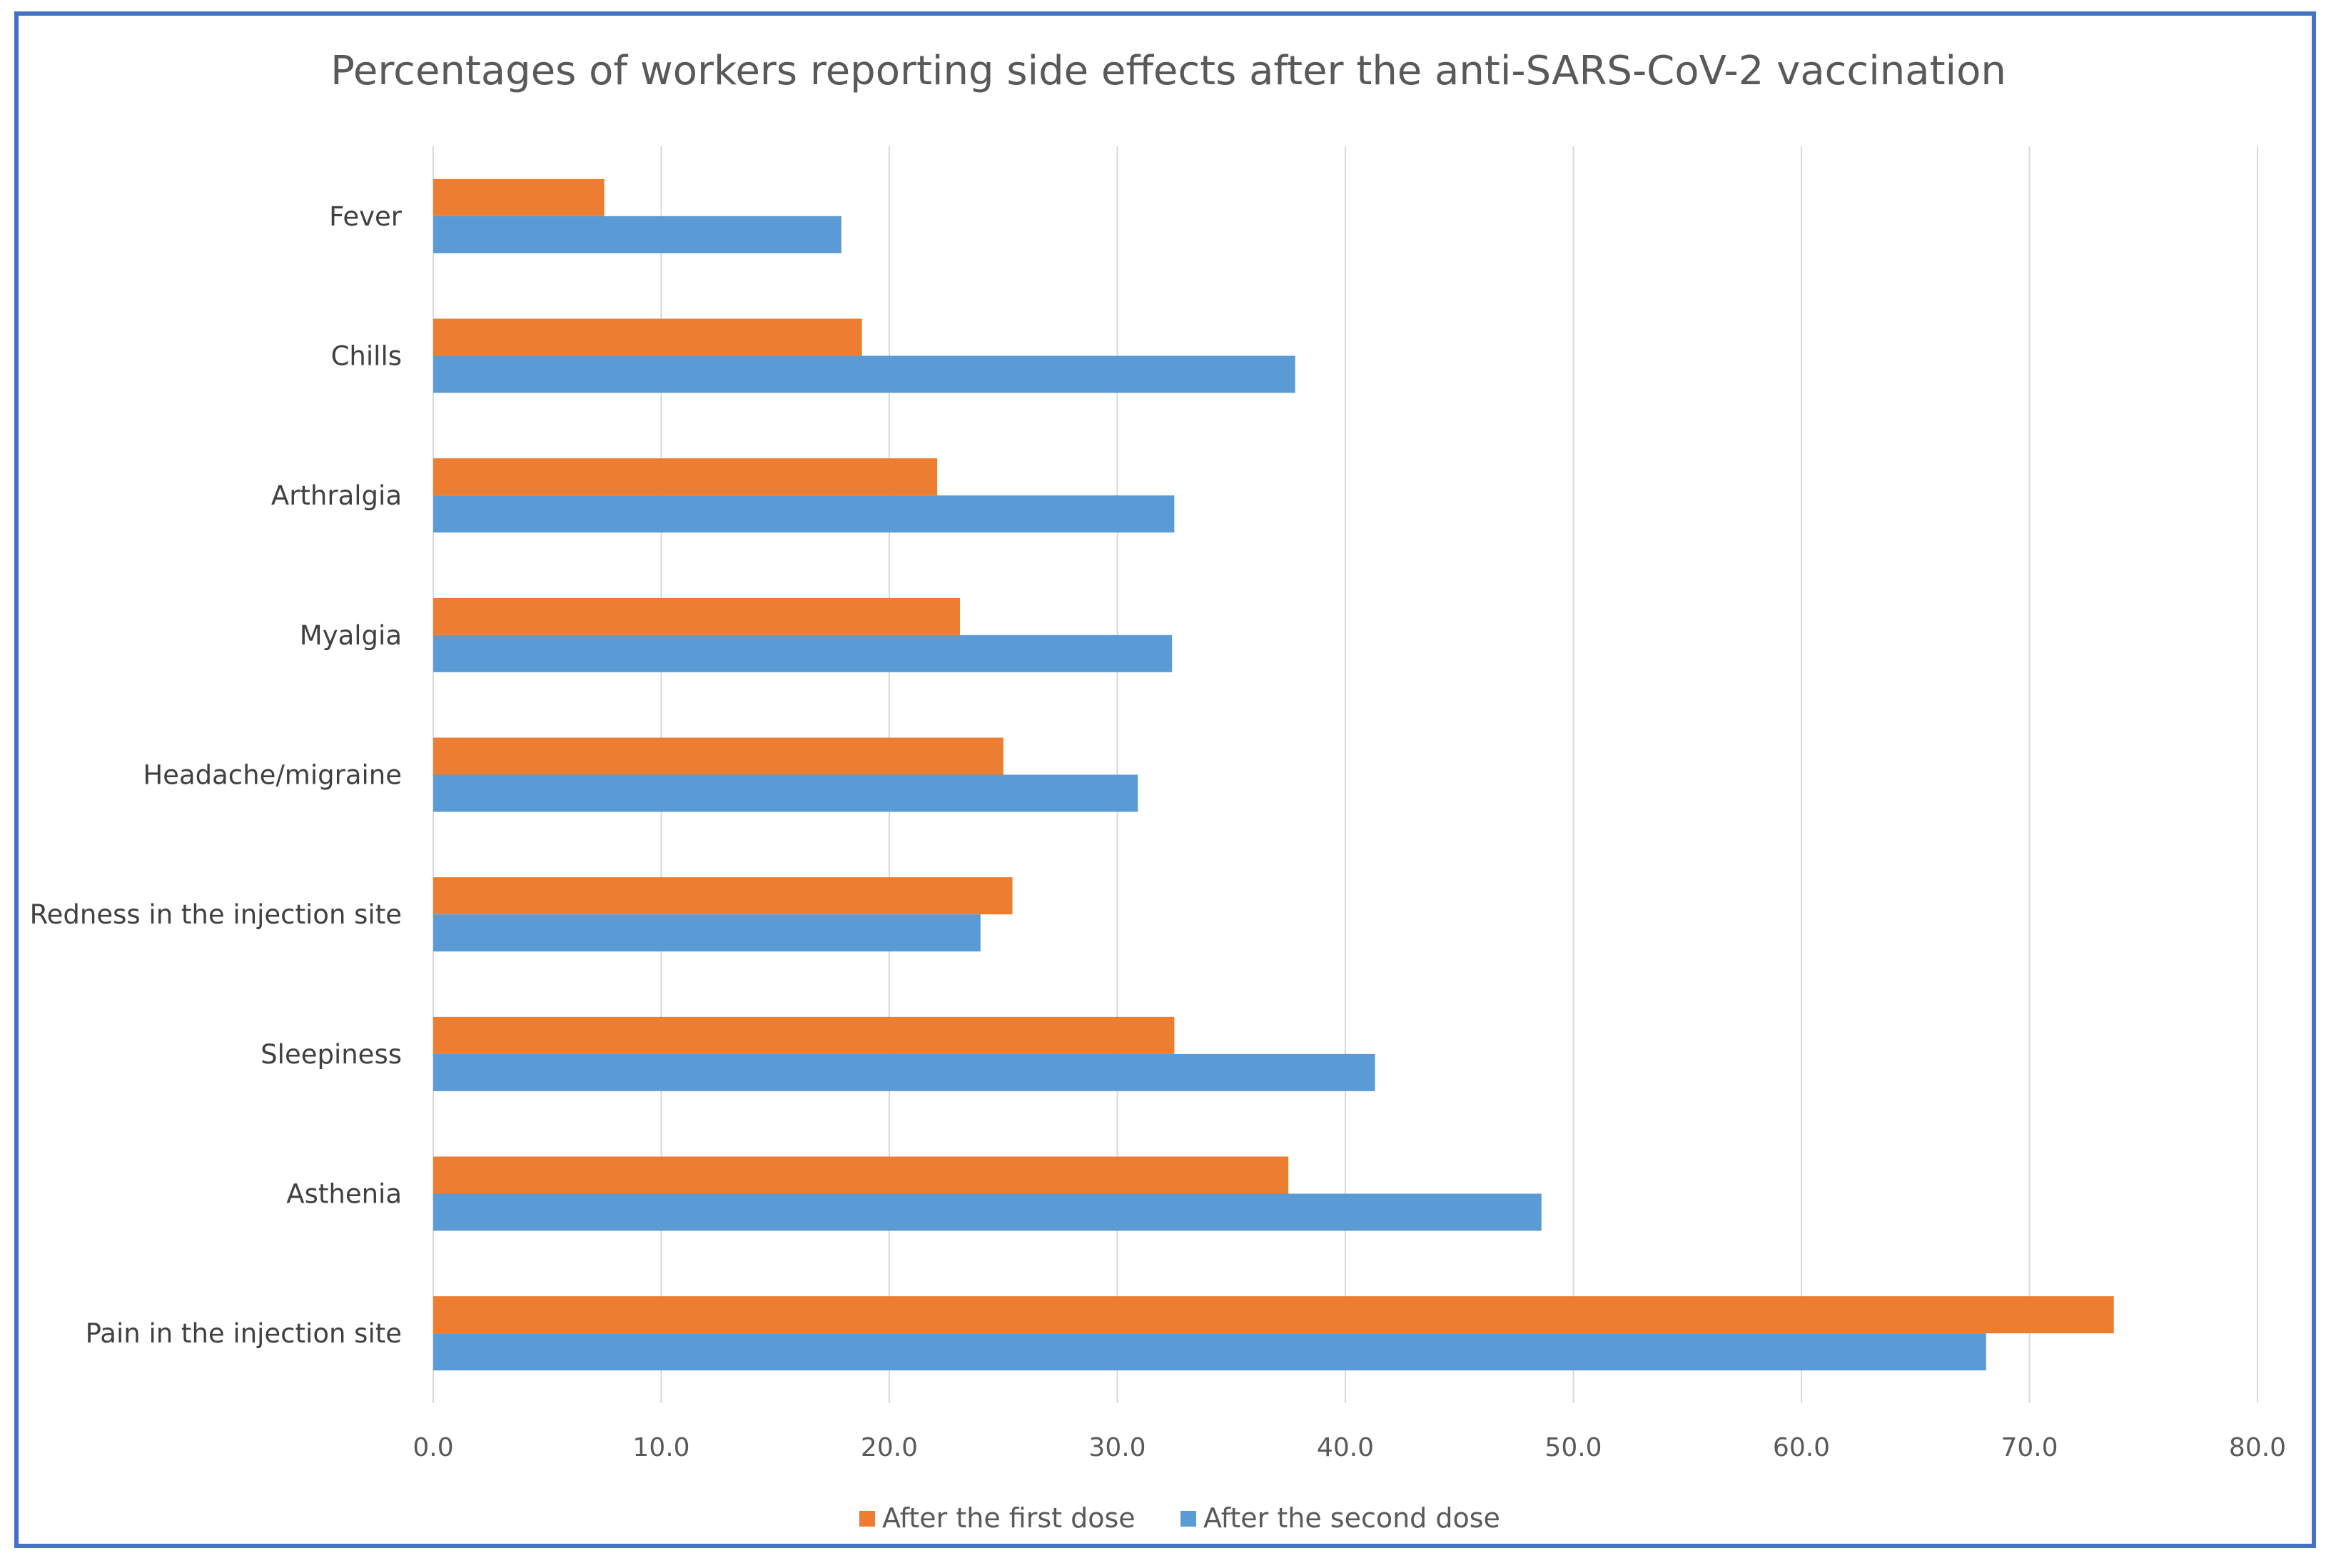  I want to click on x-tick-label: 60.0, so click(1802, 1447).